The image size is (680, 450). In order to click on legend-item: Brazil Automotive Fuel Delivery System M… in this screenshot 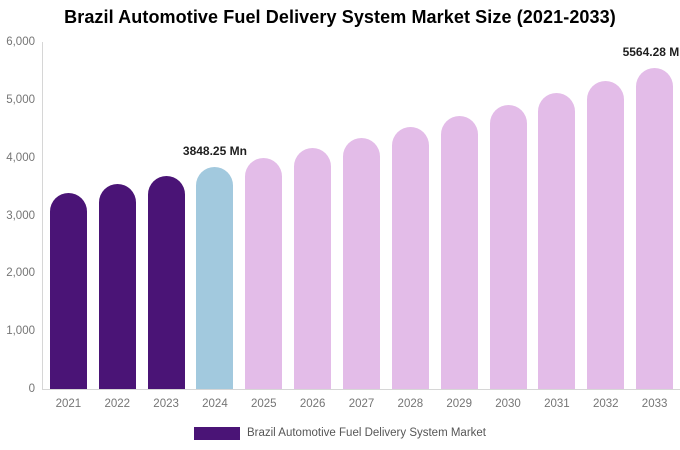, I will do `click(340, 433)`.